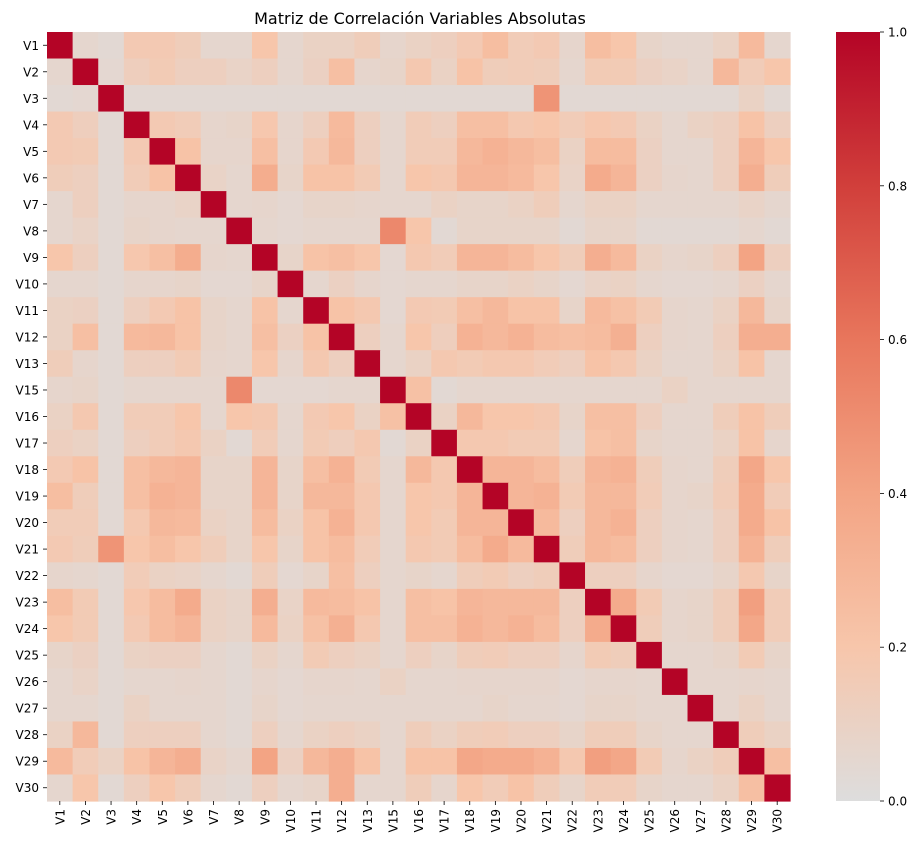 The width and height of the screenshot is (917, 853). I want to click on y-tick-label: V23, so click(27, 603).